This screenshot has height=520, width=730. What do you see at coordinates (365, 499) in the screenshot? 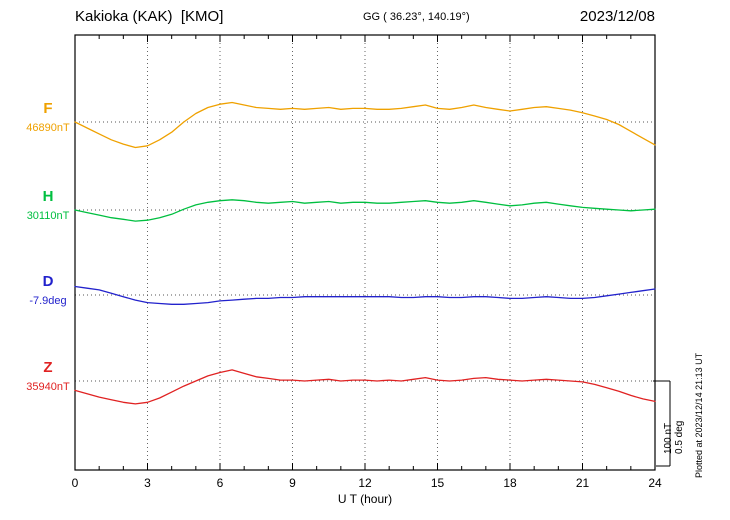
I see `x-axis-title: U T (hour)` at bounding box center [365, 499].